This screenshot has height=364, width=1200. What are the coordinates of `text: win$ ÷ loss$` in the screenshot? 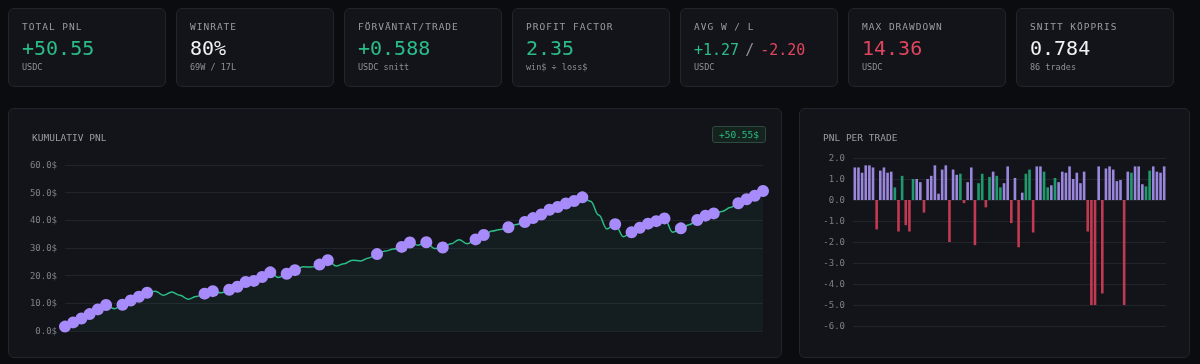 It's located at (557, 67).